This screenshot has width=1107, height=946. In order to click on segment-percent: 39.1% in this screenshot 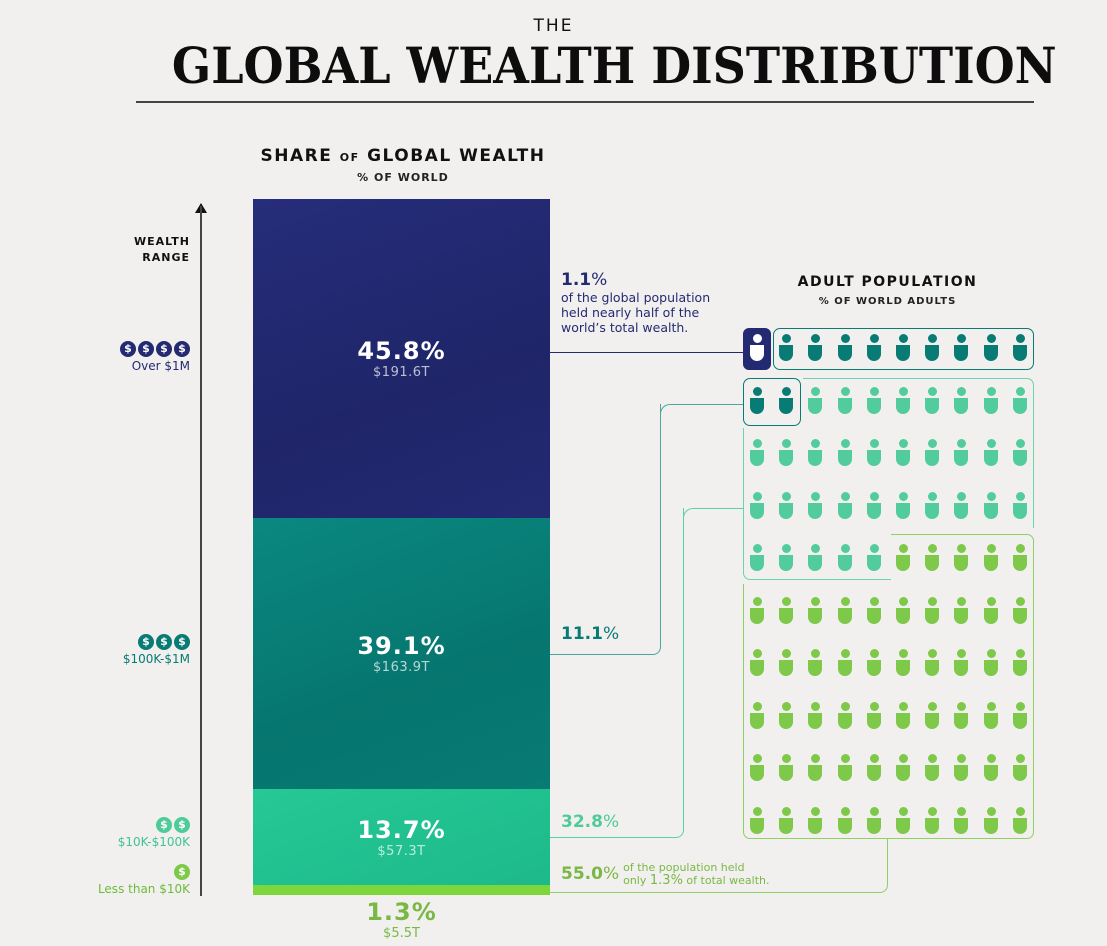, I will do `click(401, 646)`.